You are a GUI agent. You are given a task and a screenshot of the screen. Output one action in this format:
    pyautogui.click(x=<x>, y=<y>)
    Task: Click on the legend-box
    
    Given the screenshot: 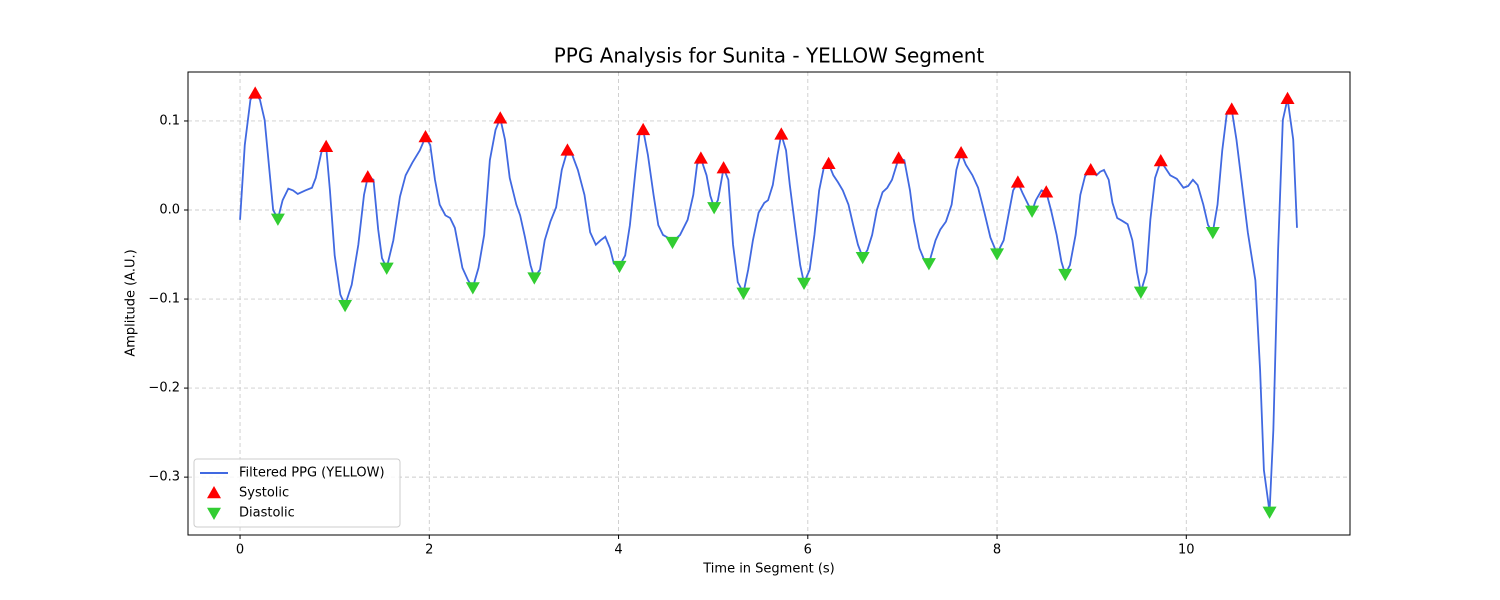 What is the action you would take?
    pyautogui.click(x=297, y=493)
    